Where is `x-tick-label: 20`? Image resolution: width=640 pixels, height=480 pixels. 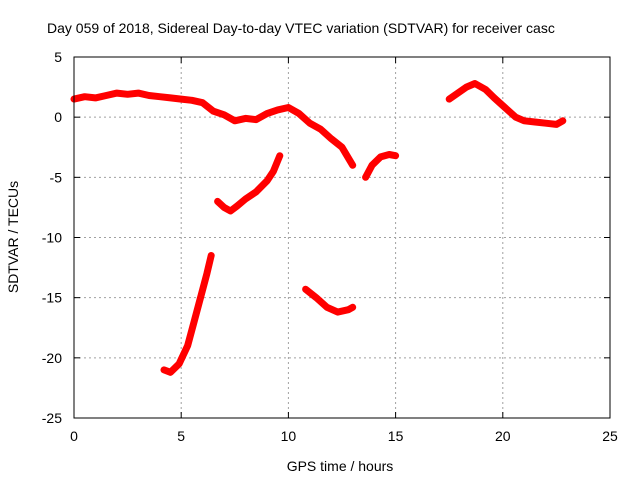
x-tick-label: 20 is located at coordinates (503, 436).